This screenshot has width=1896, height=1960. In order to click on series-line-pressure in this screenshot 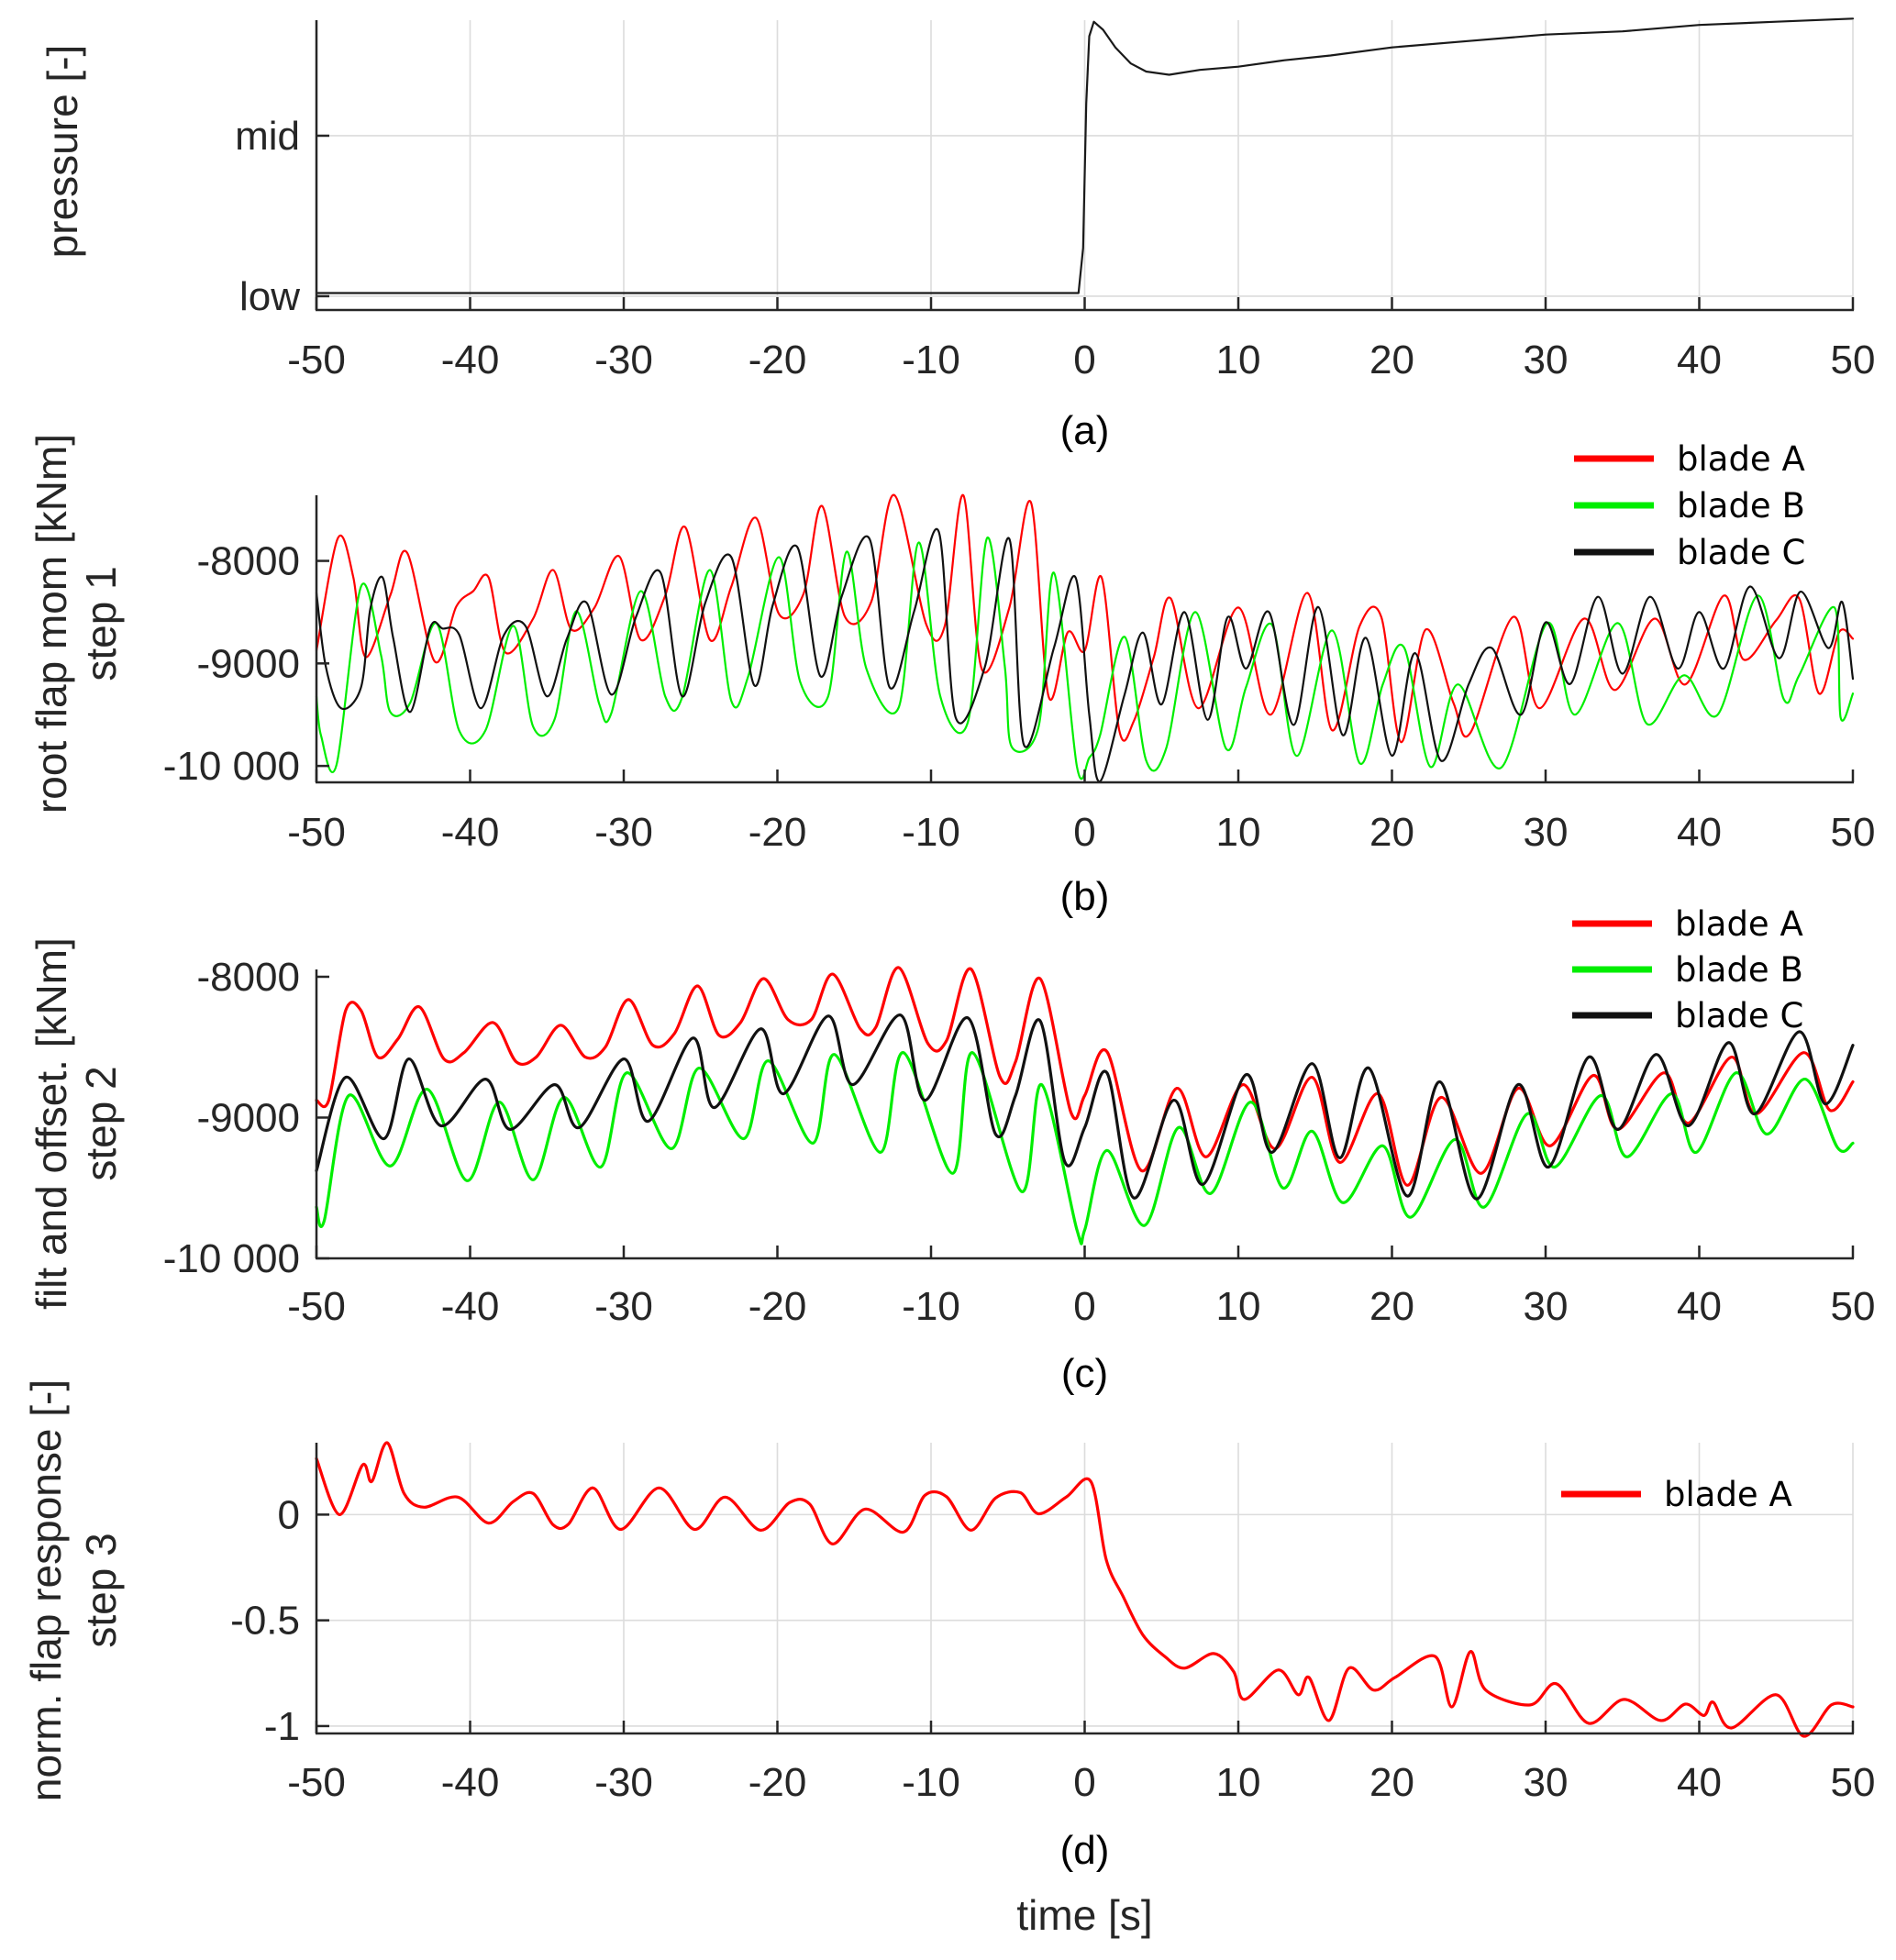, I will do `click(1085, 155)`.